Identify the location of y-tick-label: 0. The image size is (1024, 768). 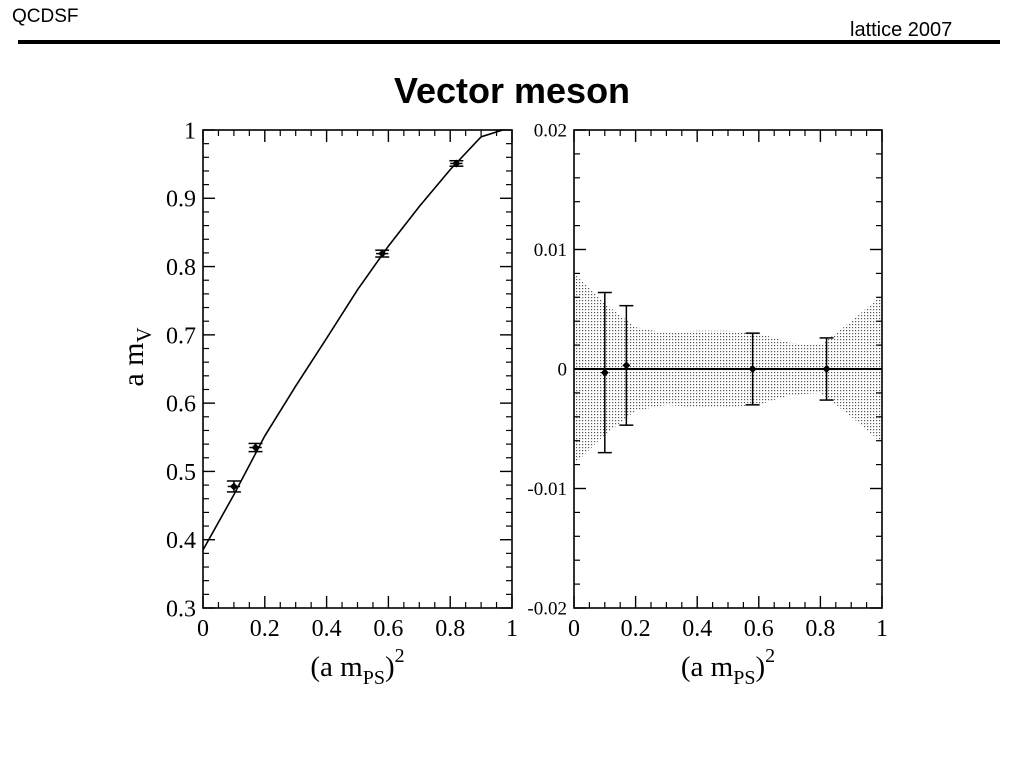
(563, 370).